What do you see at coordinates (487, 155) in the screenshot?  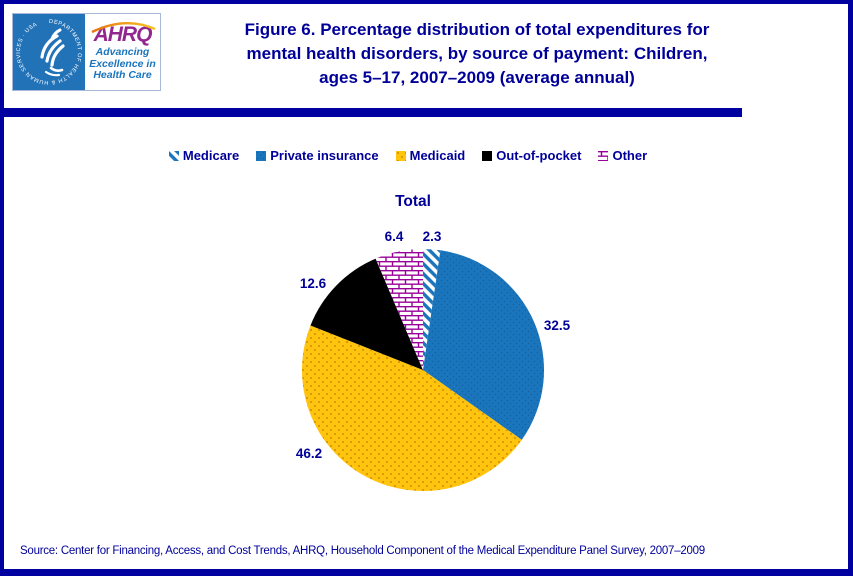 I see `out-of-pocket-swatch-icon` at bounding box center [487, 155].